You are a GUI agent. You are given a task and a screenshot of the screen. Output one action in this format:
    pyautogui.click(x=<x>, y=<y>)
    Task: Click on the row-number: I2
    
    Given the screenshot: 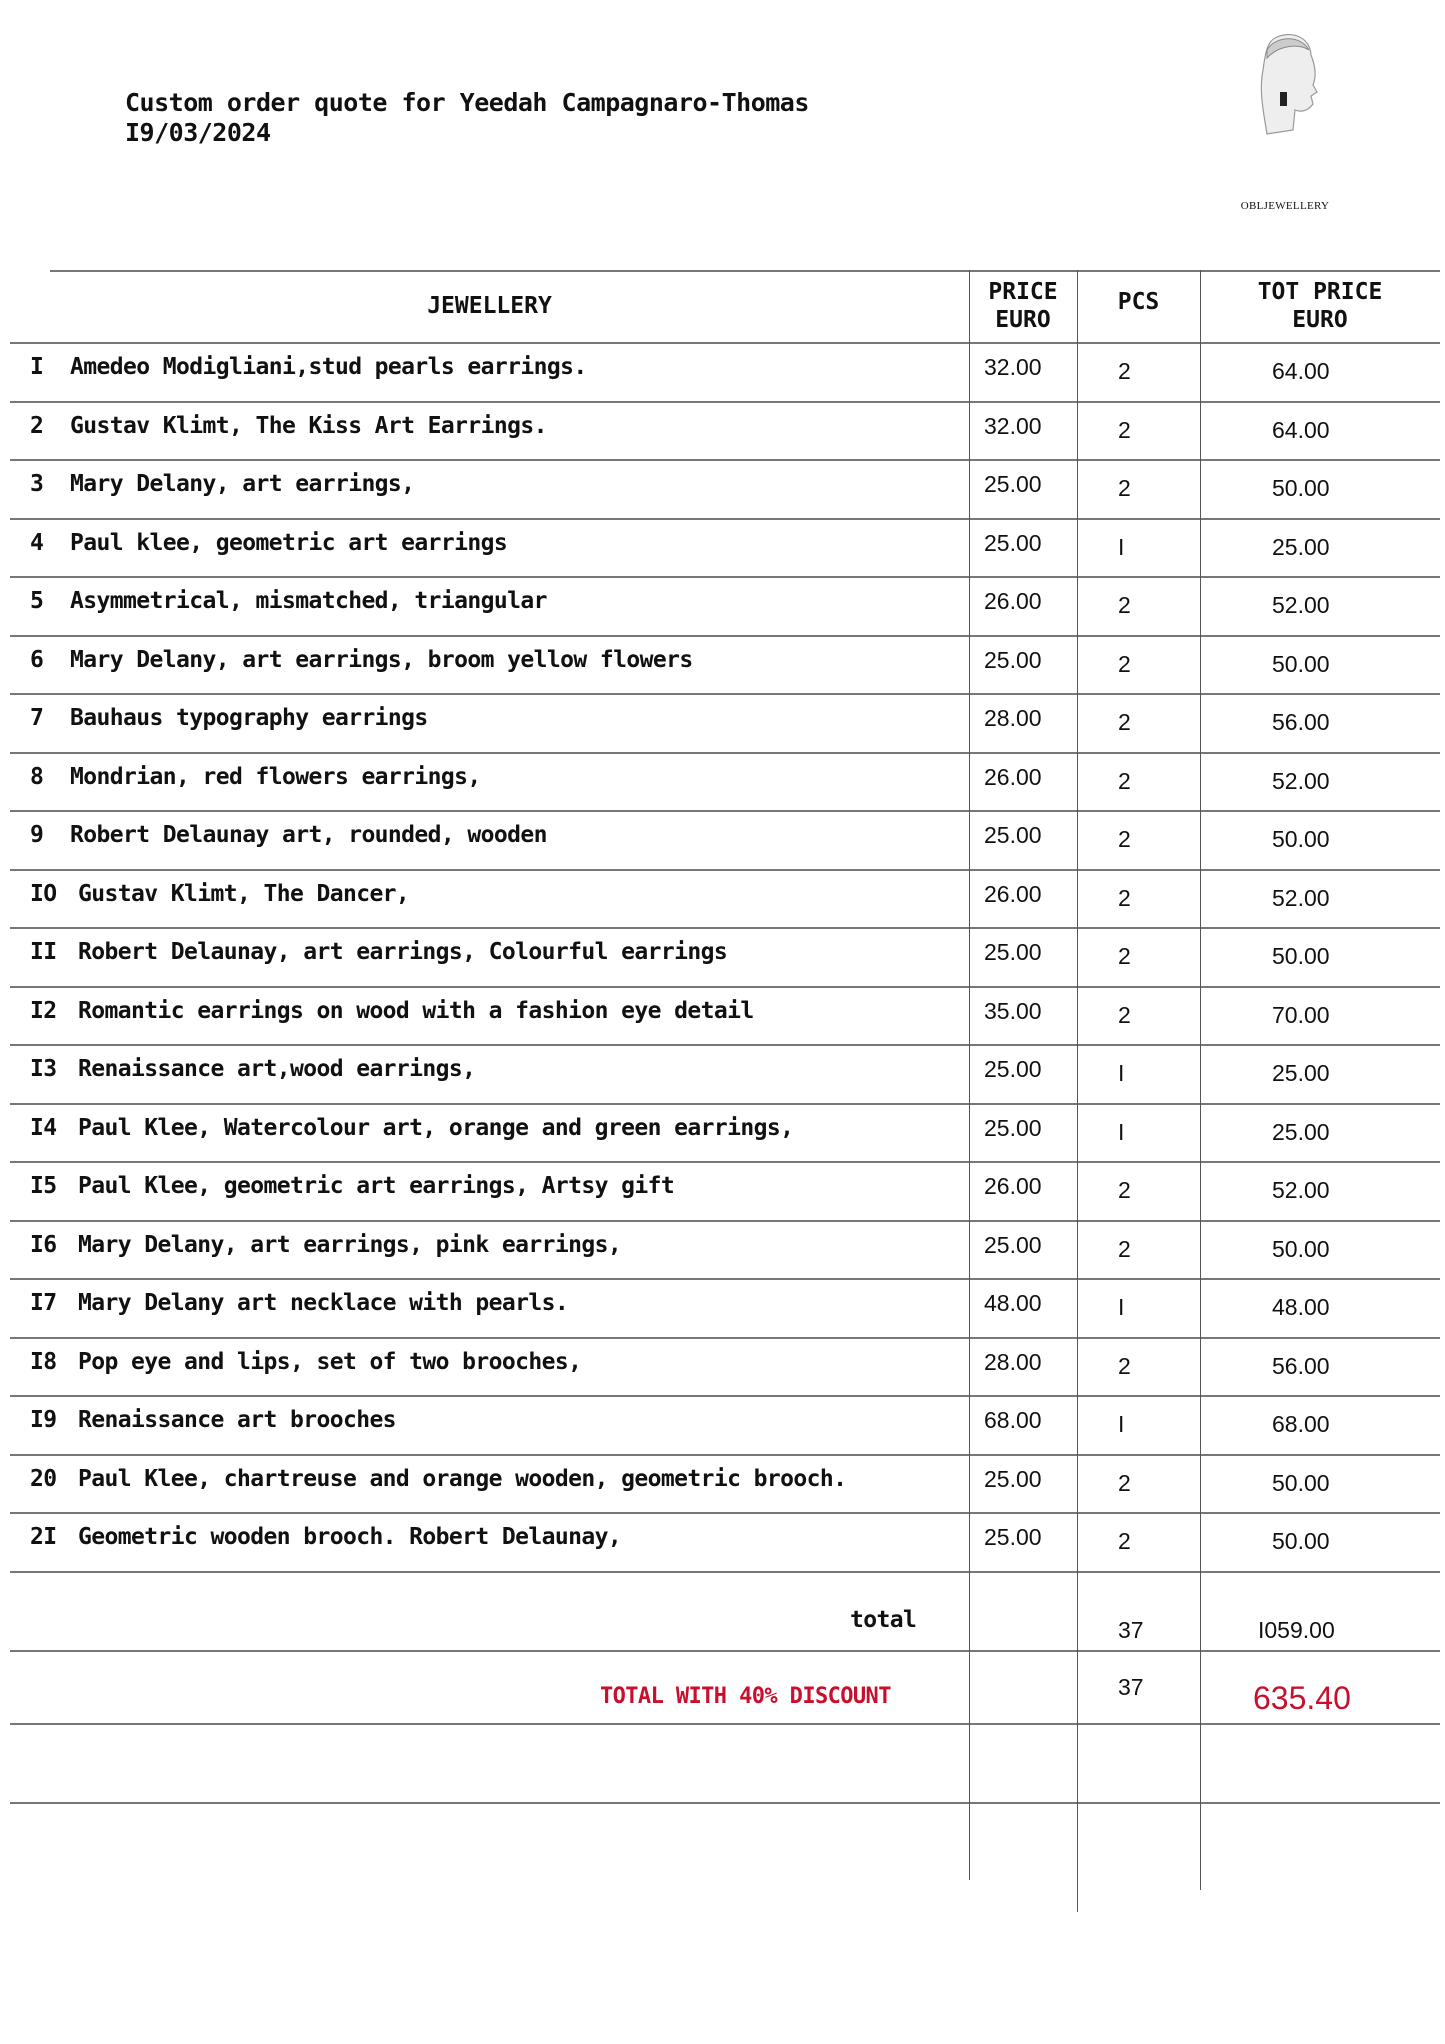 What is the action you would take?
    pyautogui.click(x=43, y=1010)
    